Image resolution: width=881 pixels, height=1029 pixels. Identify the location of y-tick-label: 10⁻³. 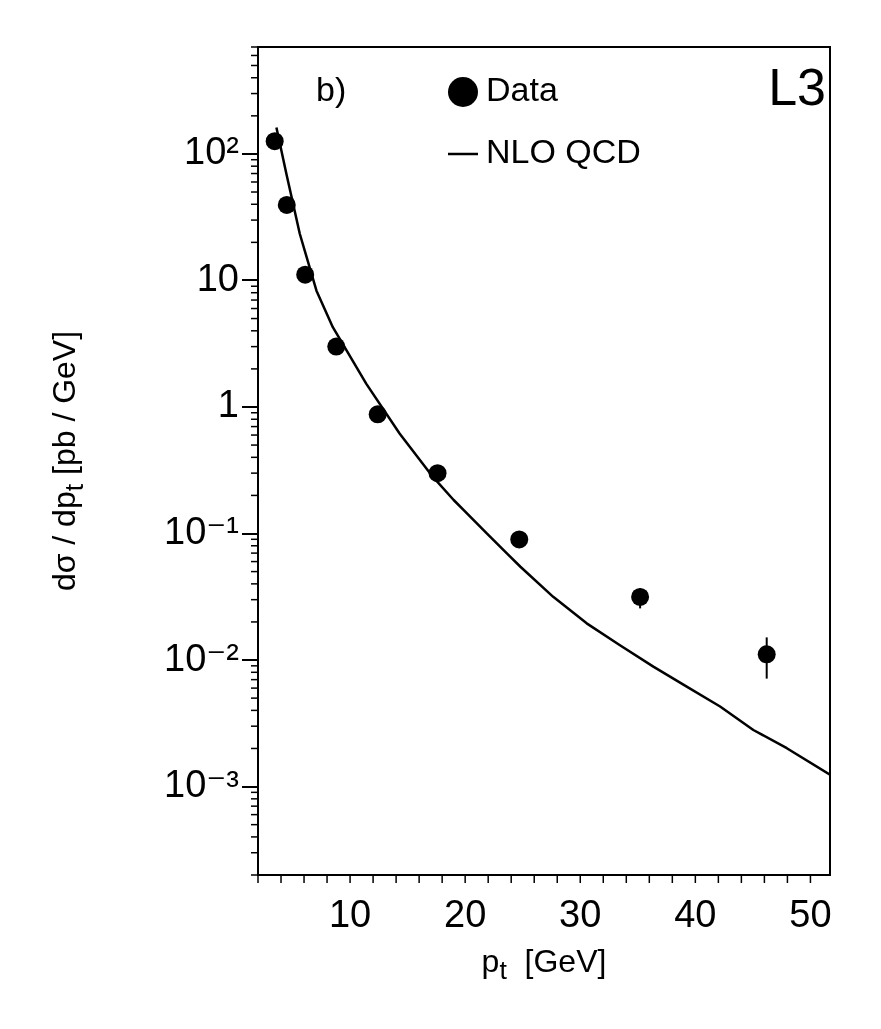
(201, 784).